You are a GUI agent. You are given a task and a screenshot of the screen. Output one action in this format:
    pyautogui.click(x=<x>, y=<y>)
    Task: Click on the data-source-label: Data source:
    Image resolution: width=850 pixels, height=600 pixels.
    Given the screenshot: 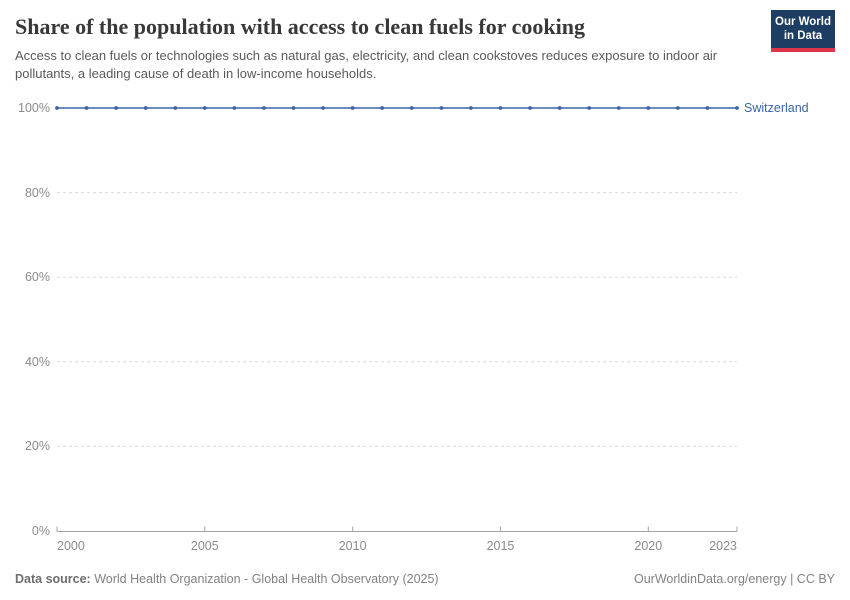 What is the action you would take?
    pyautogui.click(x=53, y=579)
    